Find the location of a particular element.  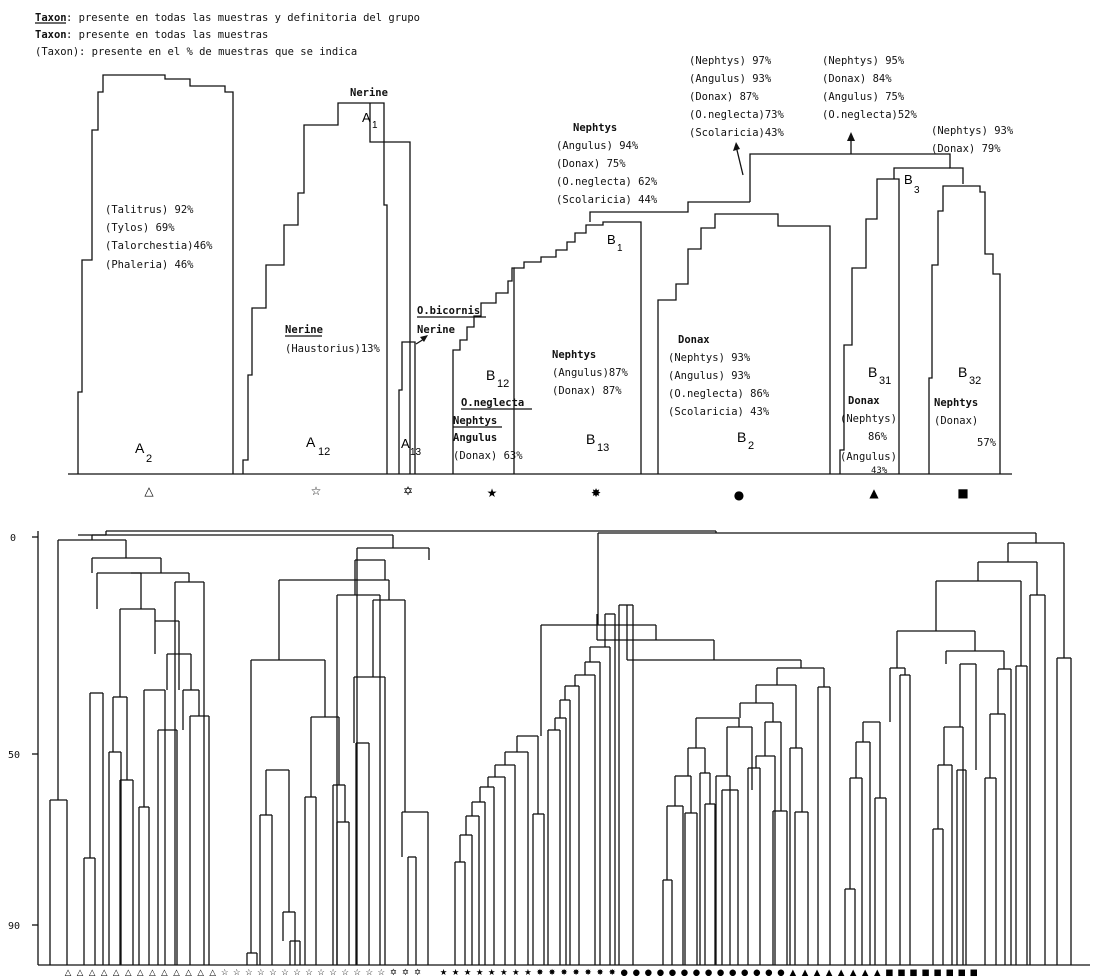

legend-taxon-3: (Taxon) is located at coordinates (57, 52).